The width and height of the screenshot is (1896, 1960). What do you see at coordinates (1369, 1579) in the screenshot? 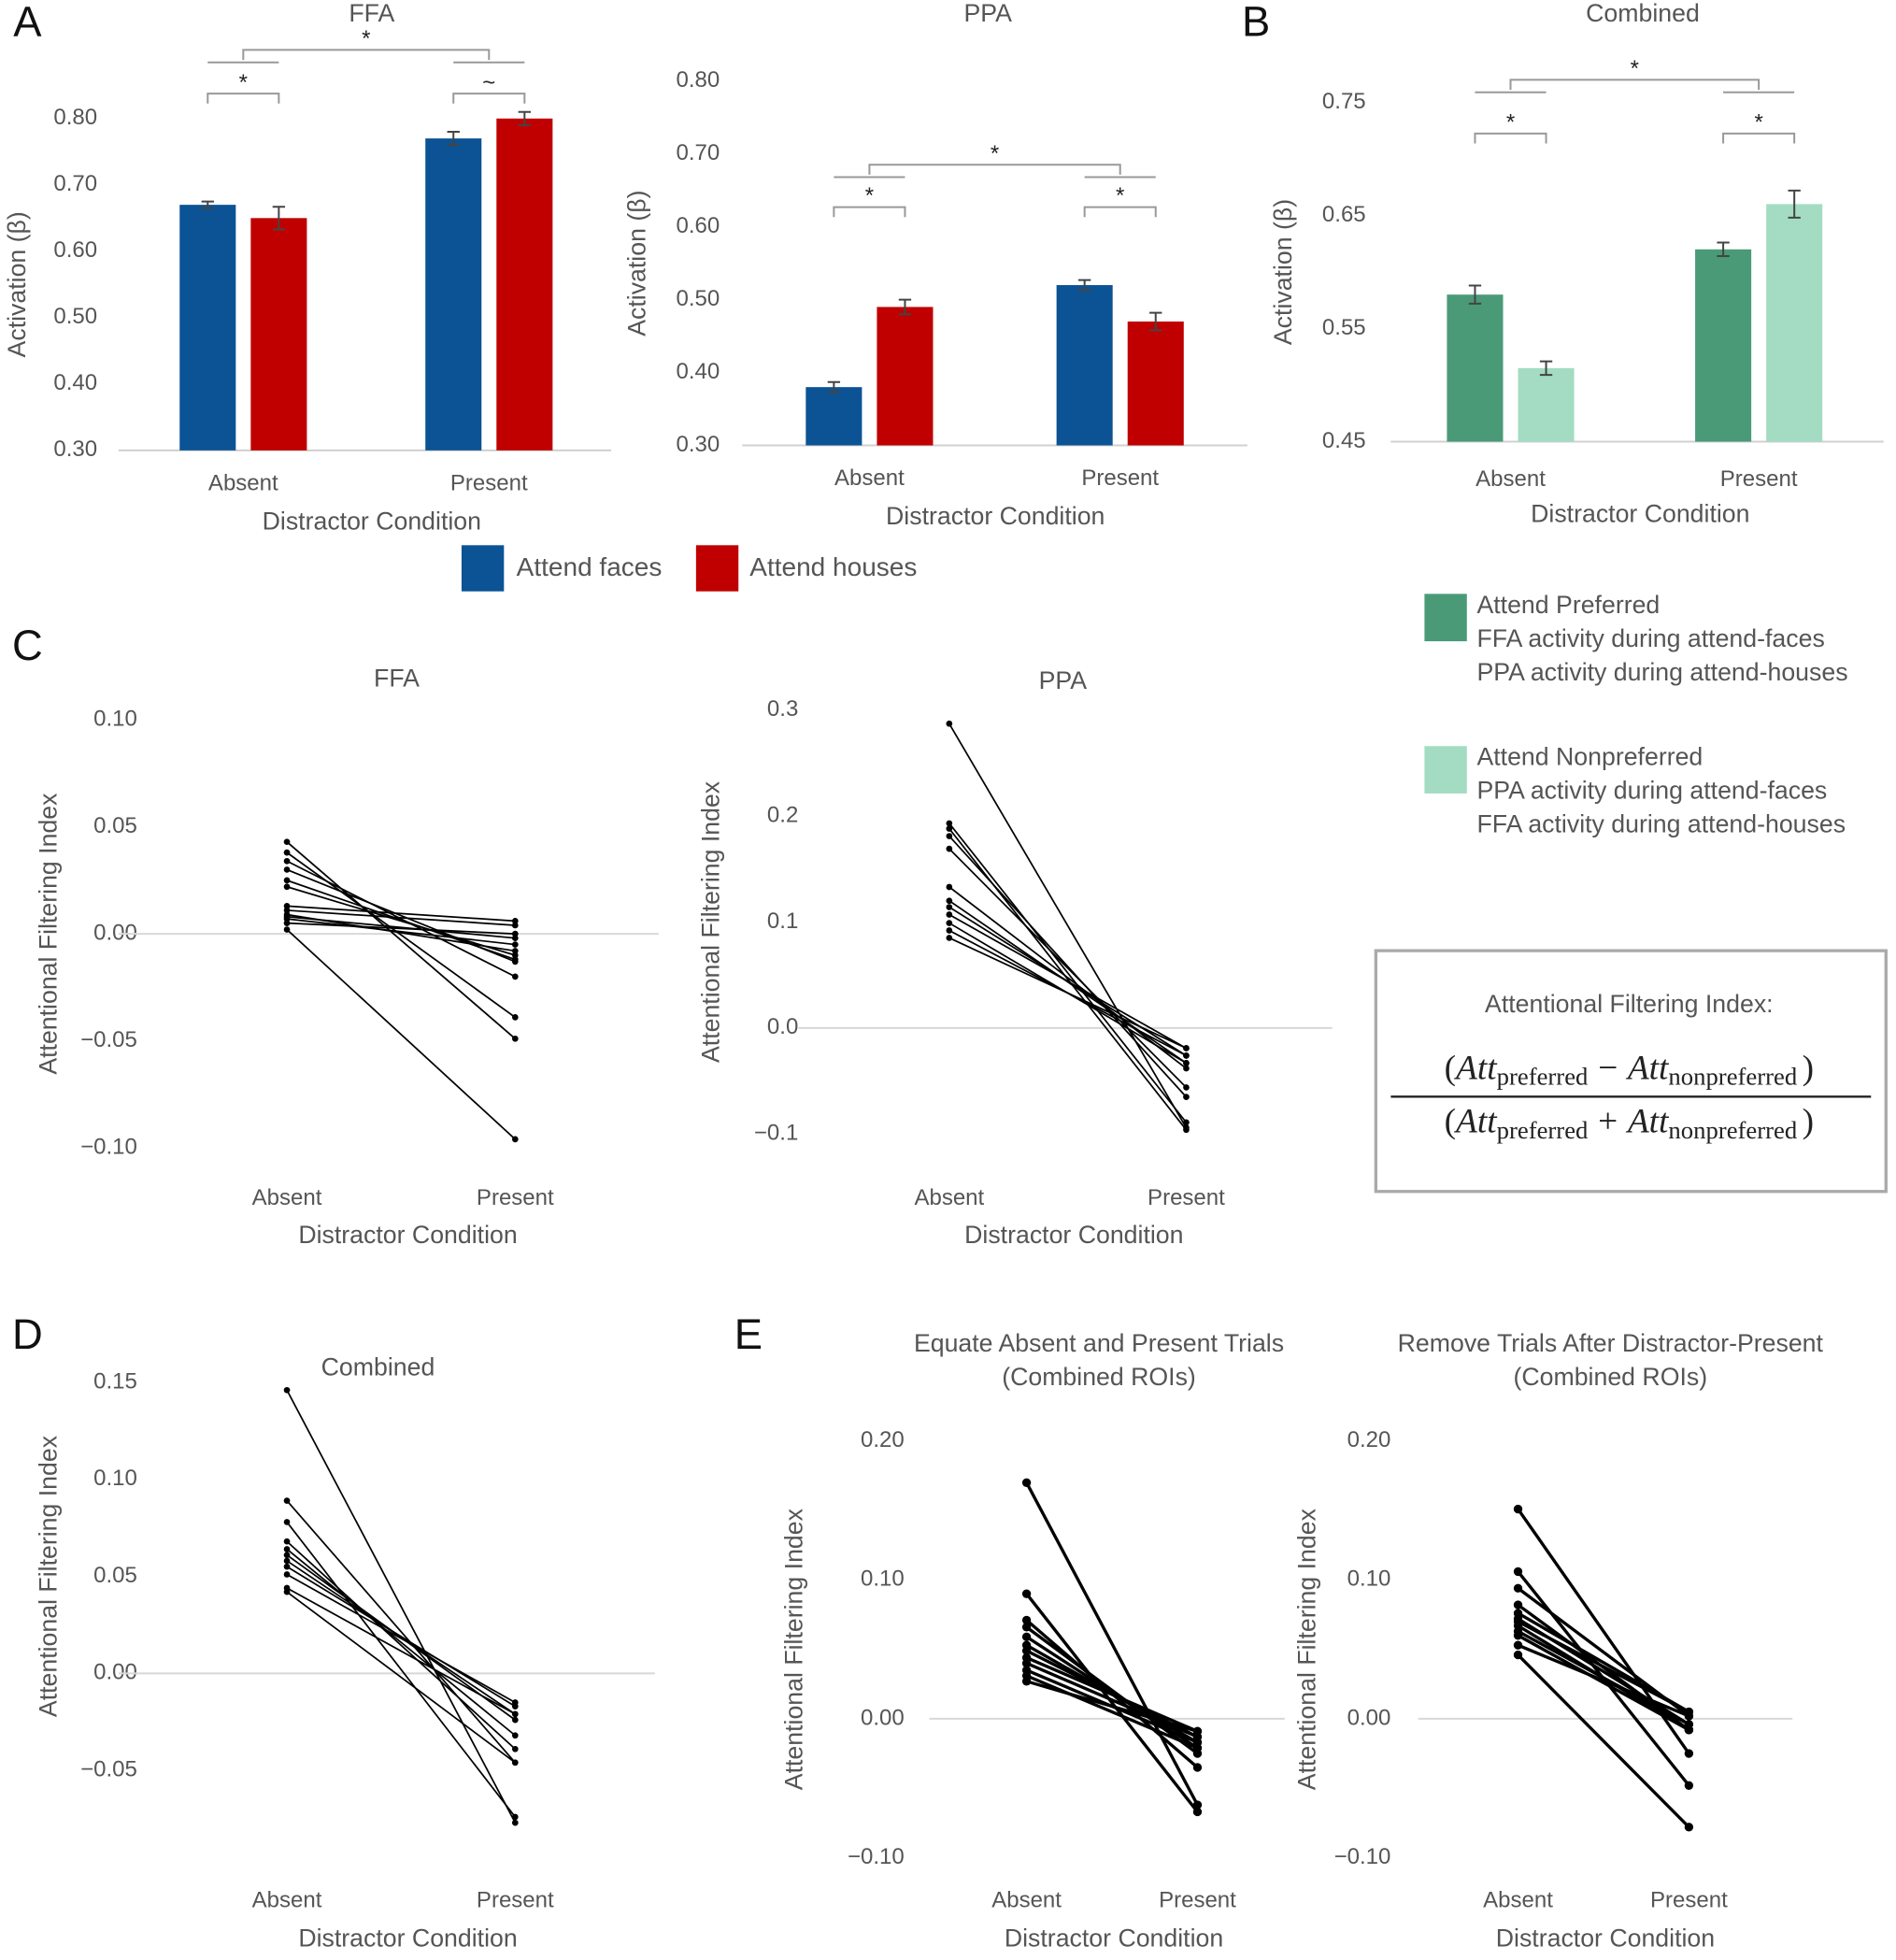
I see `y-tick-label: 0.10` at bounding box center [1369, 1579].